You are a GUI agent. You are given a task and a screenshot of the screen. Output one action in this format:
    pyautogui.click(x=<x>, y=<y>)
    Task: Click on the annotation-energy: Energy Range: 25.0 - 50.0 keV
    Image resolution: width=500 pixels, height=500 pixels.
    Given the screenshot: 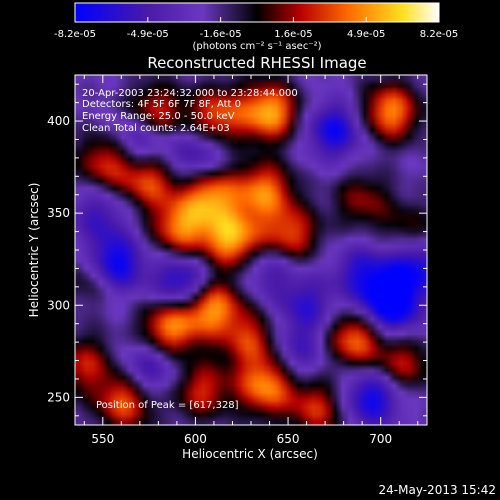 What is the action you would take?
    pyautogui.click(x=158, y=116)
    